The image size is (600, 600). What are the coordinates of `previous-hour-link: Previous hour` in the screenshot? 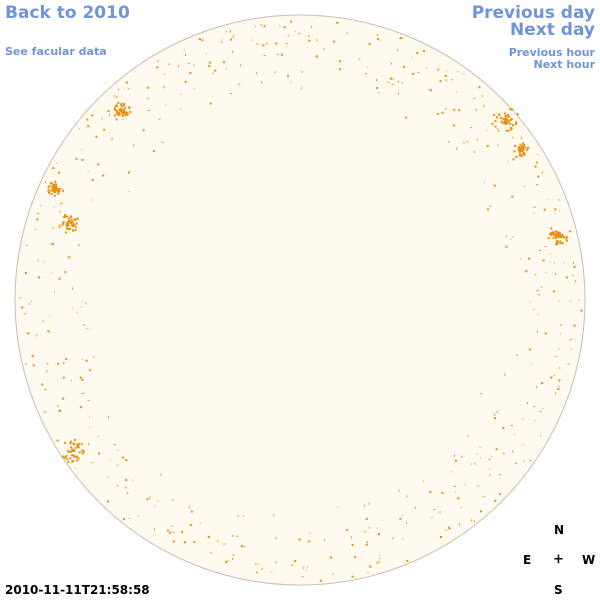 It's located at (551, 52).